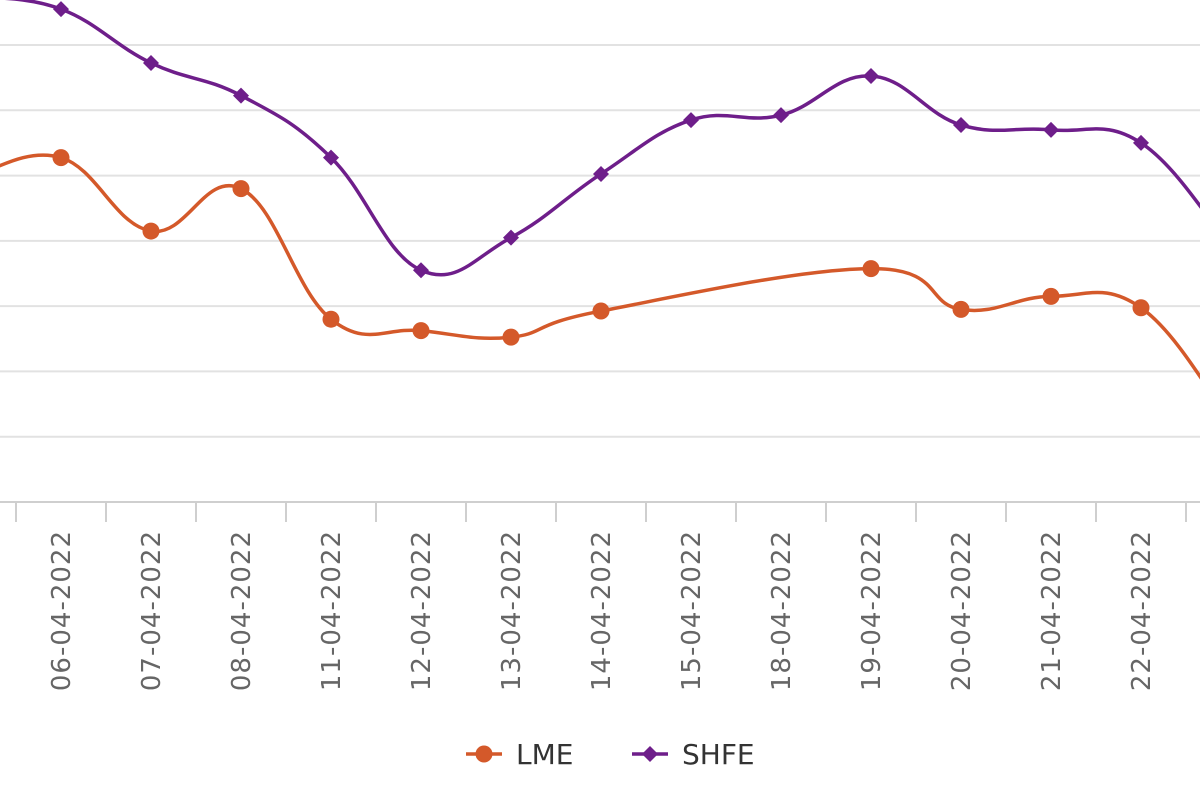 This screenshot has width=1200, height=800. I want to click on x-tick-label: 20-04-2022, so click(962, 610).